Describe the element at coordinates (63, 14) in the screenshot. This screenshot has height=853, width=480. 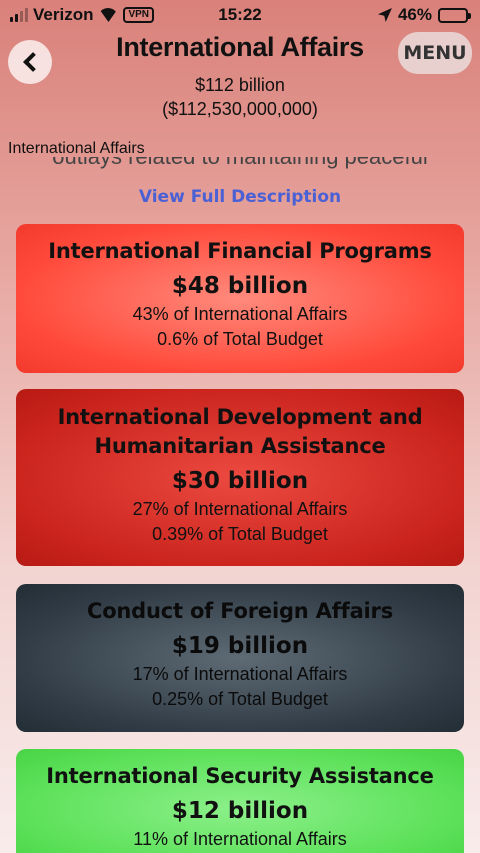
I see `carrier-label: Verizon` at that location.